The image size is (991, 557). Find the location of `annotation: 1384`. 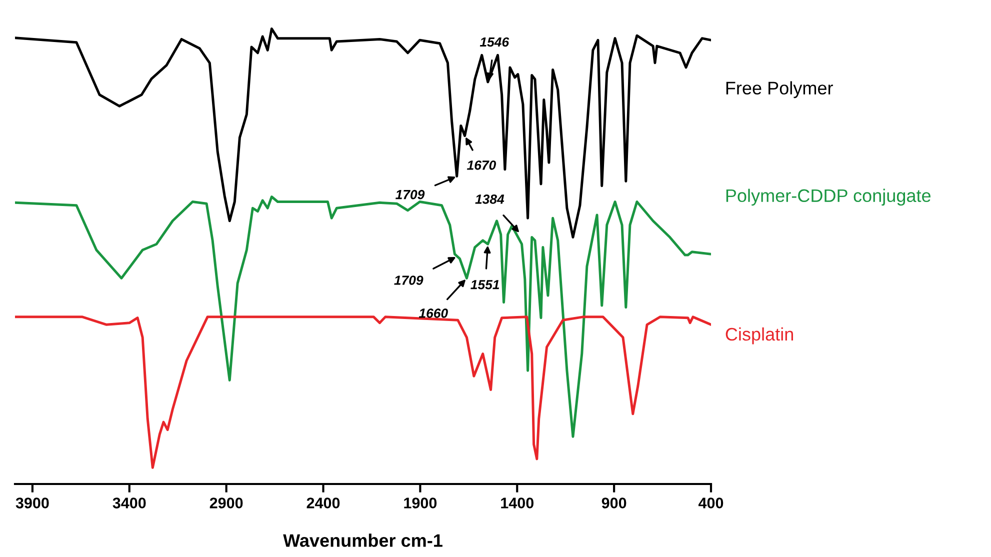

annotation: 1384 is located at coordinates (489, 199).